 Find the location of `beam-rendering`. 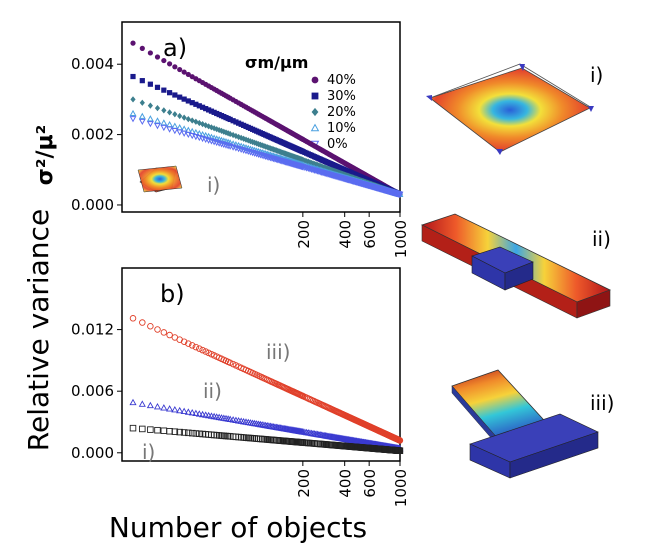

beam-rendering is located at coordinates (516, 266).